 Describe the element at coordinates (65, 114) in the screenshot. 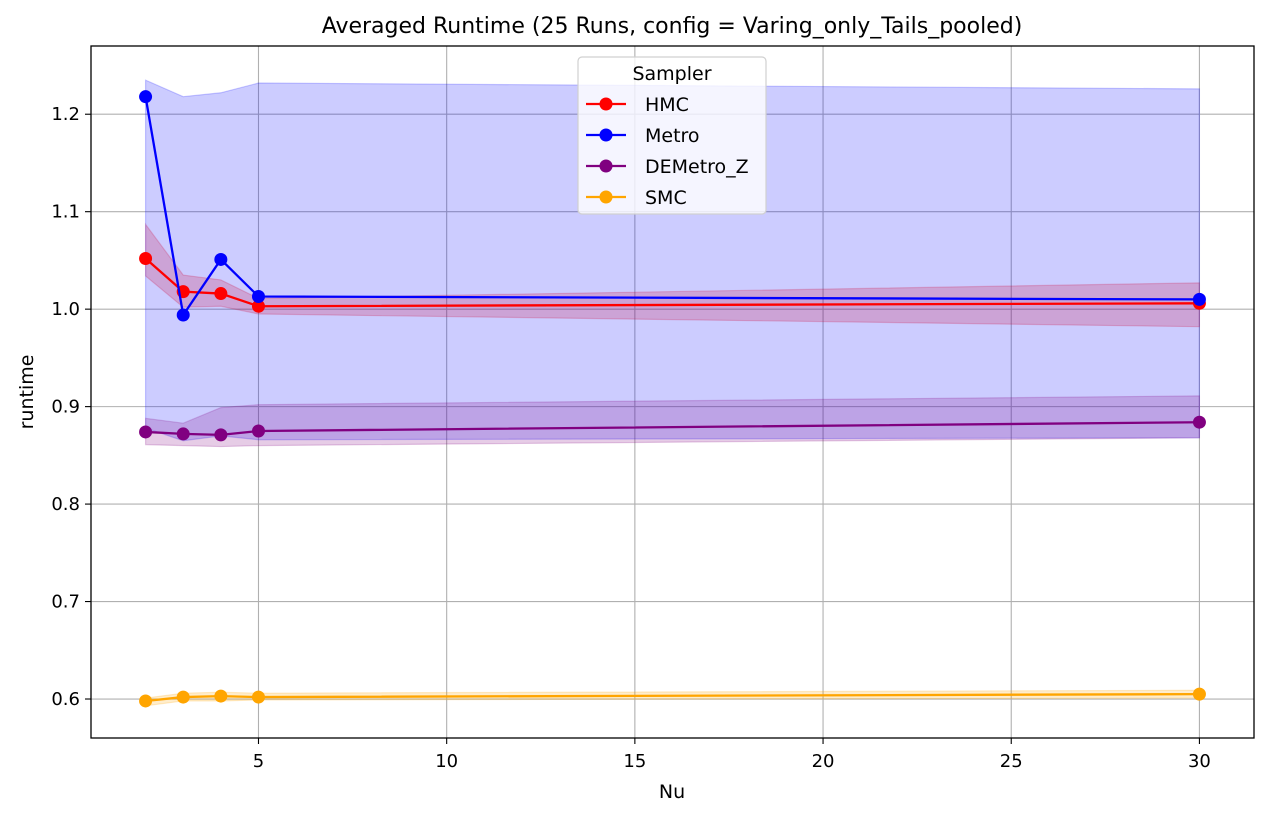

I see `y-tick-label: 1.2` at that location.